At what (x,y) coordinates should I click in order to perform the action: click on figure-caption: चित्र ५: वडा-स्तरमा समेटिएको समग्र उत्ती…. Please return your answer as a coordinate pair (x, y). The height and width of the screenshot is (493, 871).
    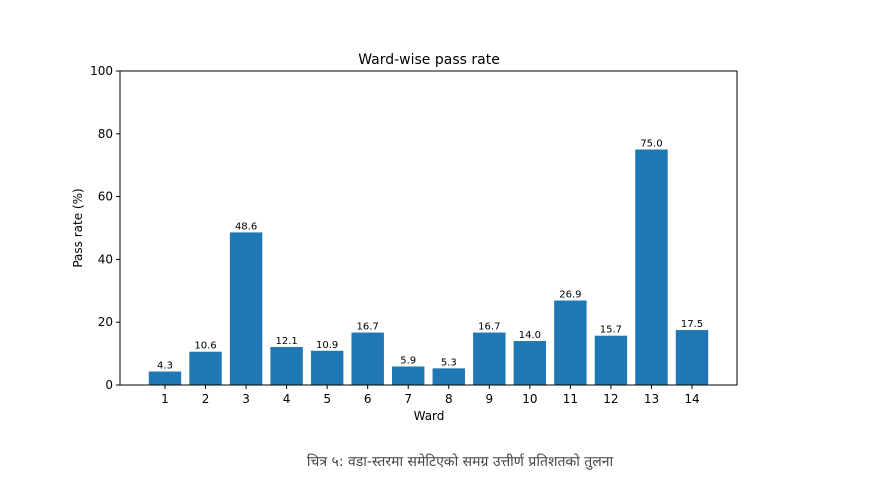
    Looking at the image, I should click on (460, 462).